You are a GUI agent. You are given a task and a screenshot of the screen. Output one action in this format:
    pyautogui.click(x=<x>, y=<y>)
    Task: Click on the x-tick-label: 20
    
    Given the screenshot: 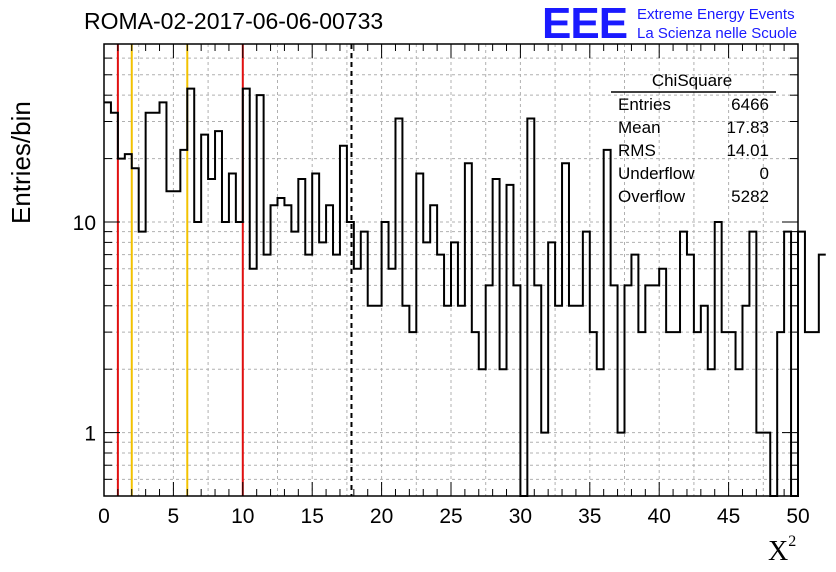 What is the action you would take?
    pyautogui.click(x=381, y=516)
    